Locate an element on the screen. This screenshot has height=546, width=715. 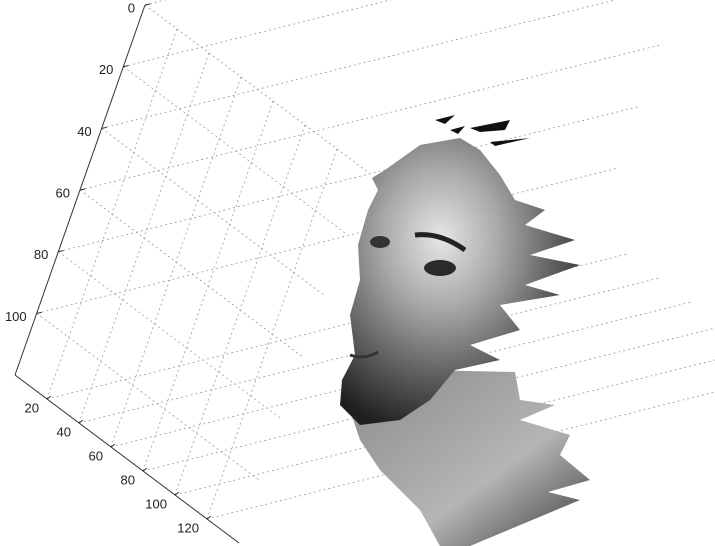
x-tick-label: 60 is located at coordinates (96, 455).